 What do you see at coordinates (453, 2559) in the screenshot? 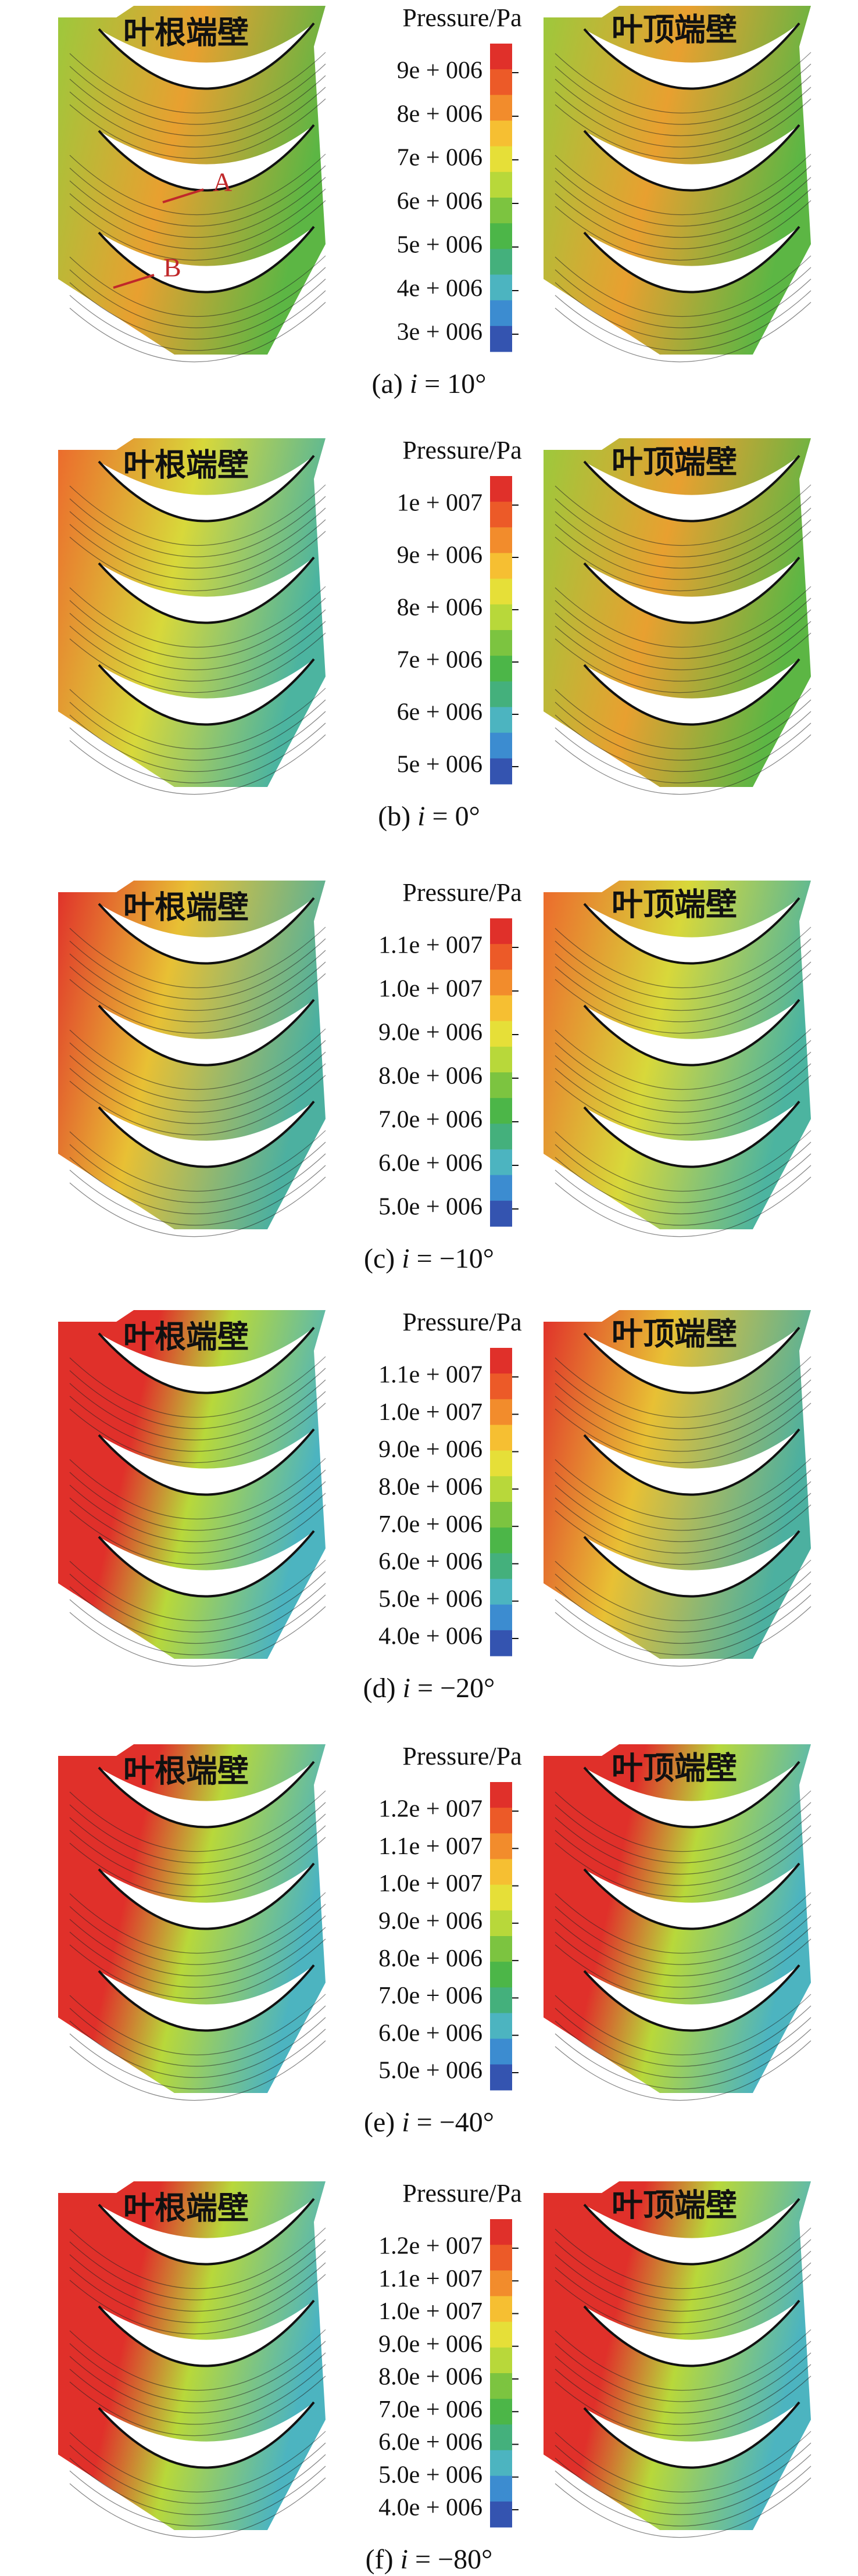
I see `caption-angle: = −80°` at bounding box center [453, 2559].